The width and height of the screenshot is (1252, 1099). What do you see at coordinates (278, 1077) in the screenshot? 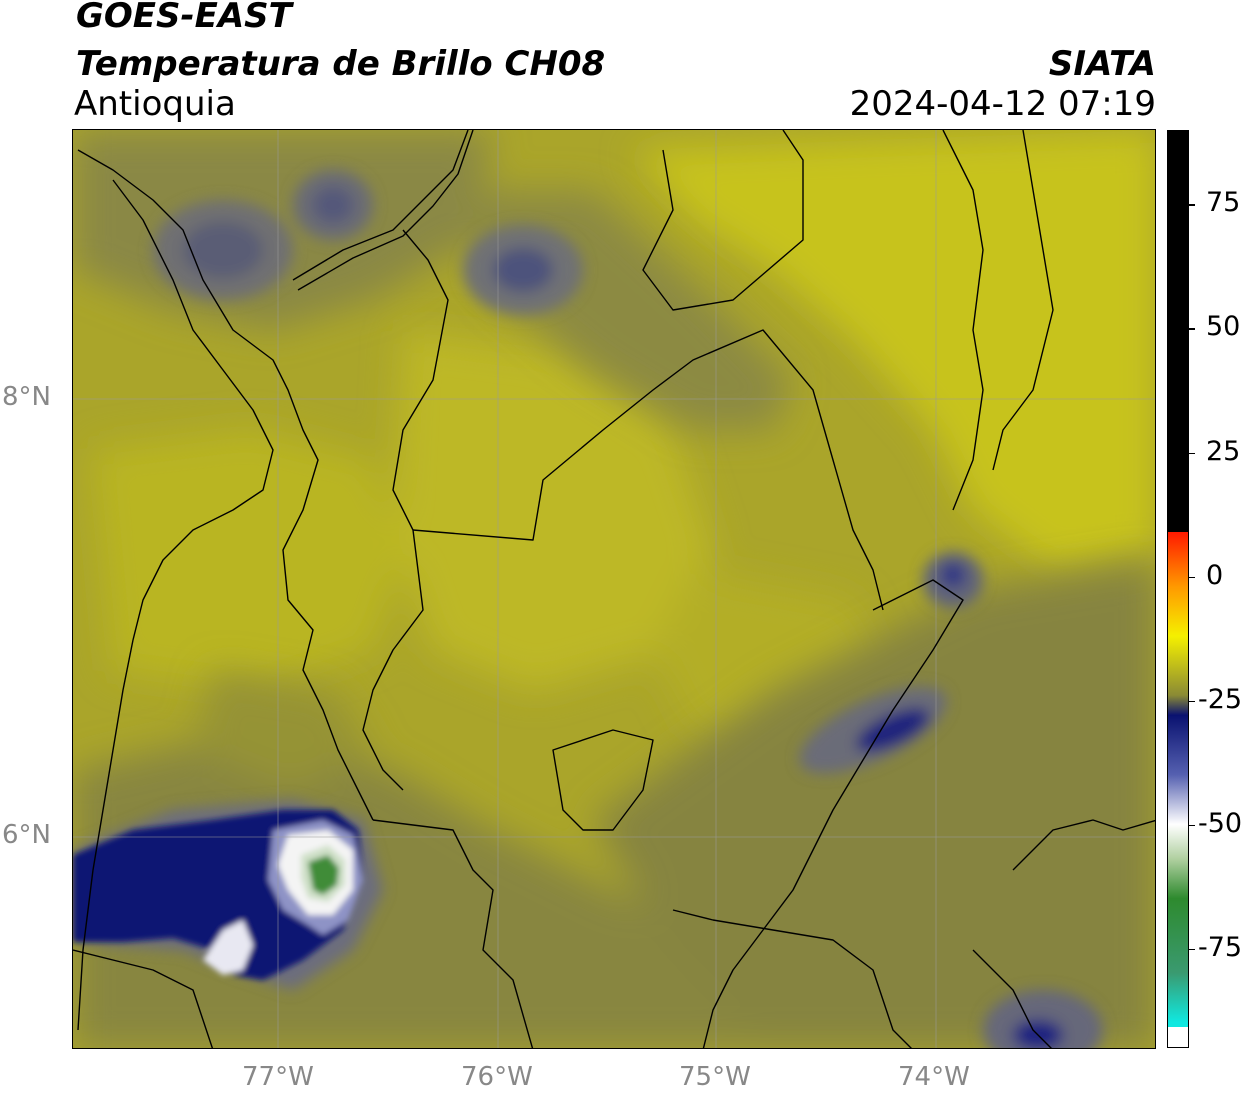
I see `lon-label-77w: 77°W` at bounding box center [278, 1077].